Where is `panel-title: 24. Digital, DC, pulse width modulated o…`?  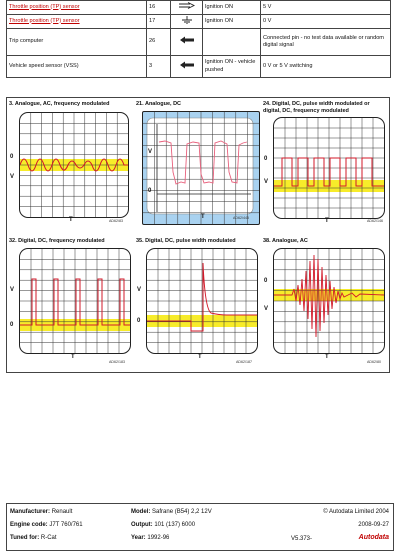
panel-title: 24. Digital, DC, pulse width modulated o… is located at coordinates (316, 107).